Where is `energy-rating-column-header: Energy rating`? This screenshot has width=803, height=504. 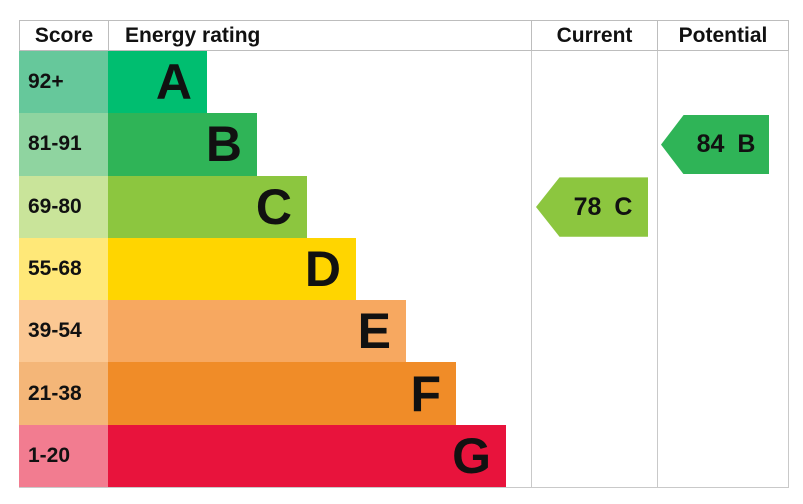 energy-rating-column-header: Energy rating is located at coordinates (319, 35).